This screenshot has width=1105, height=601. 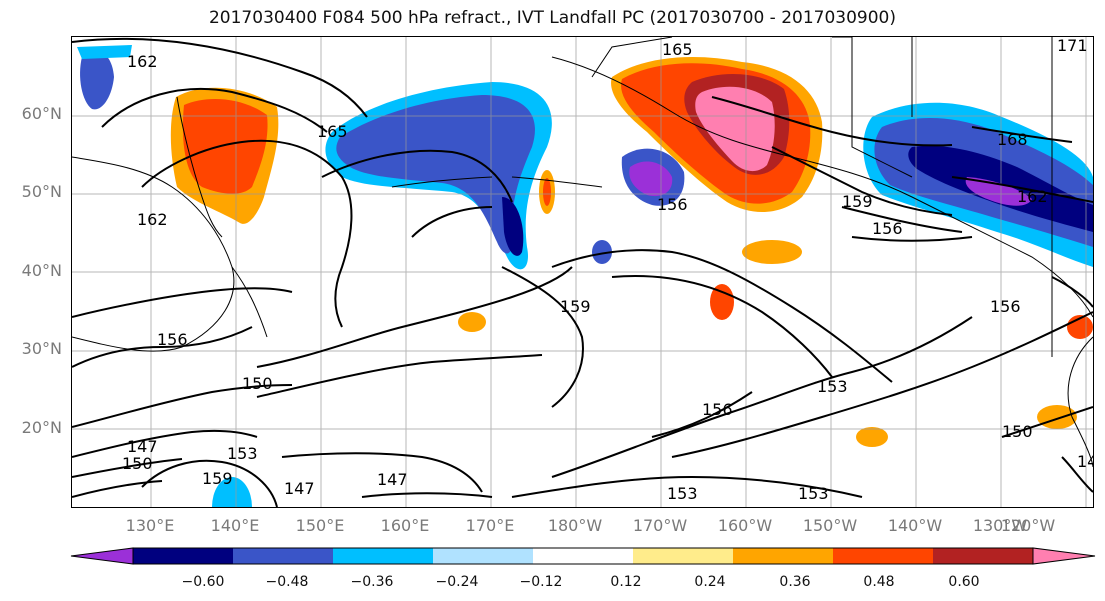 I want to click on lat-label-20n: 20°N, so click(x=41, y=427).